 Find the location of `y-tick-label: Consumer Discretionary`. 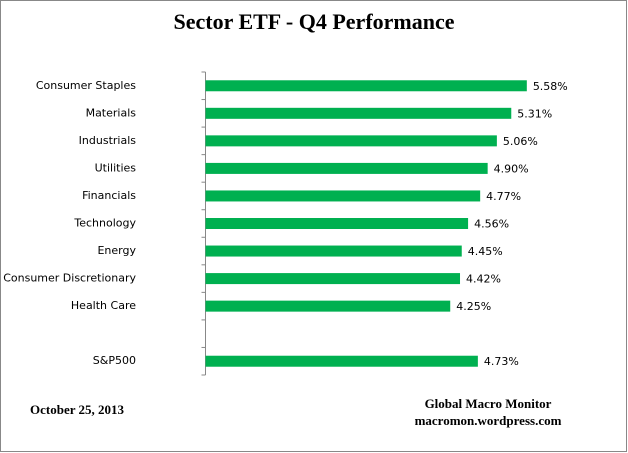

y-tick-label: Consumer Discretionary is located at coordinates (69, 278).